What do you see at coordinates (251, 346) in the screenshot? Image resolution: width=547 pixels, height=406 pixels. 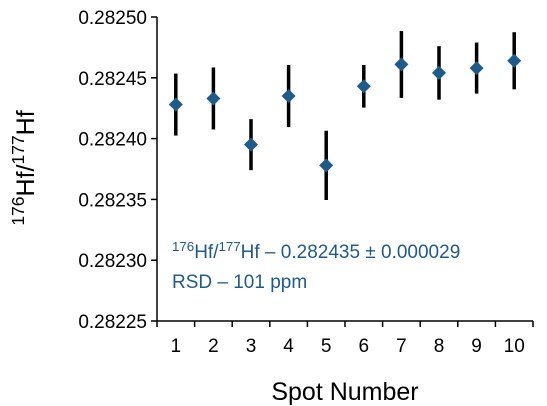 I see `x-tick-label: 3` at bounding box center [251, 346].